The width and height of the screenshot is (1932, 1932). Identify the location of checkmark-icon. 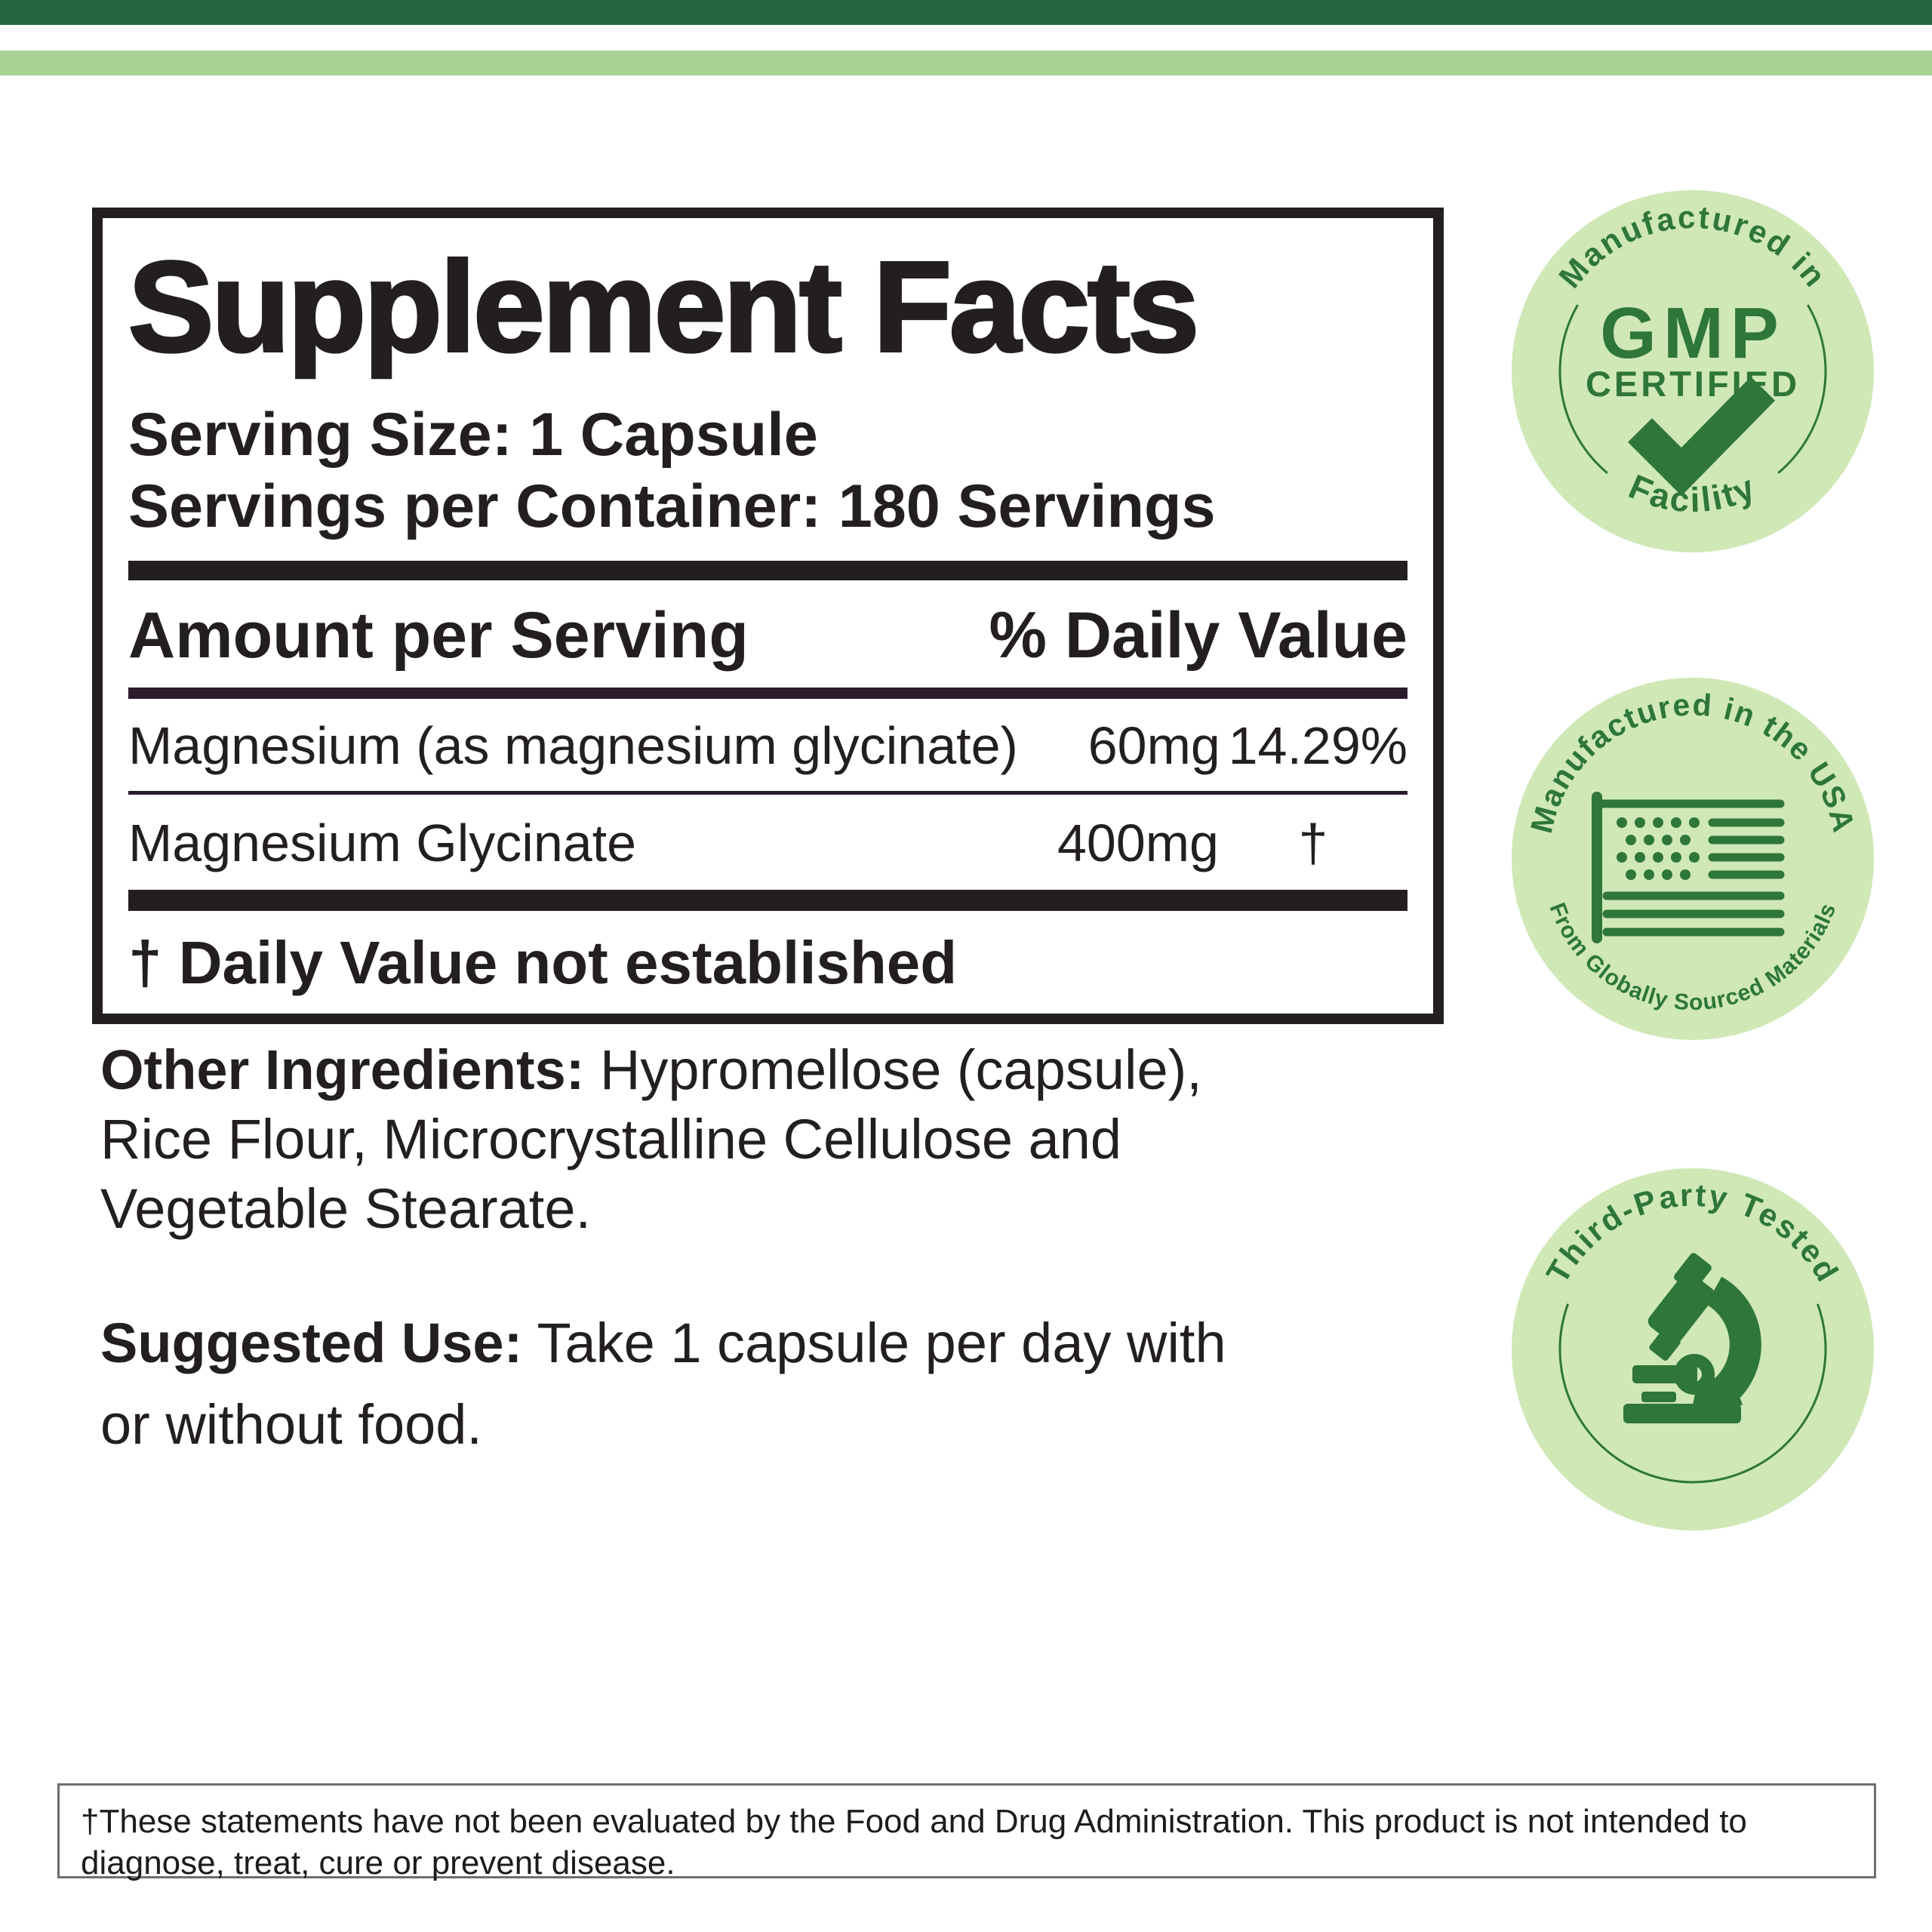
(1702, 436).